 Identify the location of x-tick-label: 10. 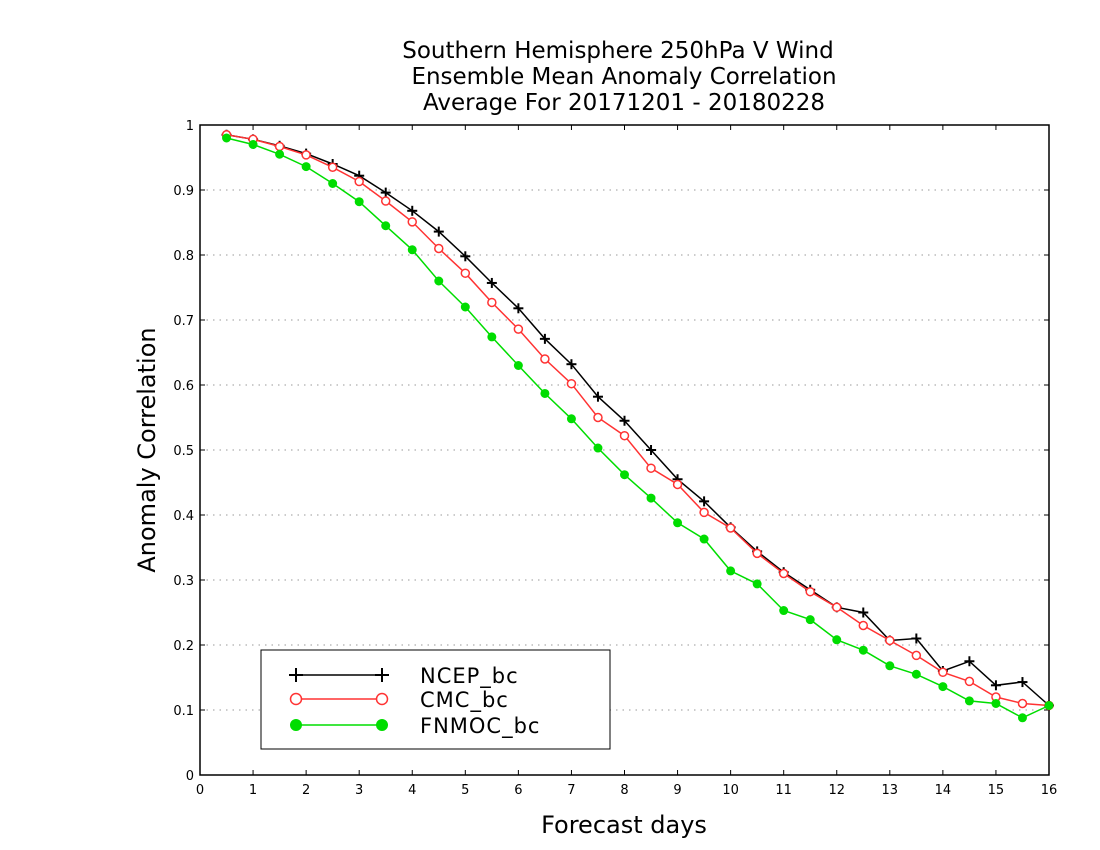
(730, 790).